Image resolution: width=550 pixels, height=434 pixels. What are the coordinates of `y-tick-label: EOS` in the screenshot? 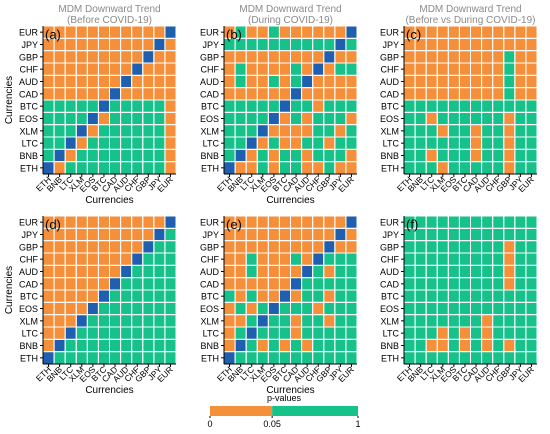 It's located at (28, 119).